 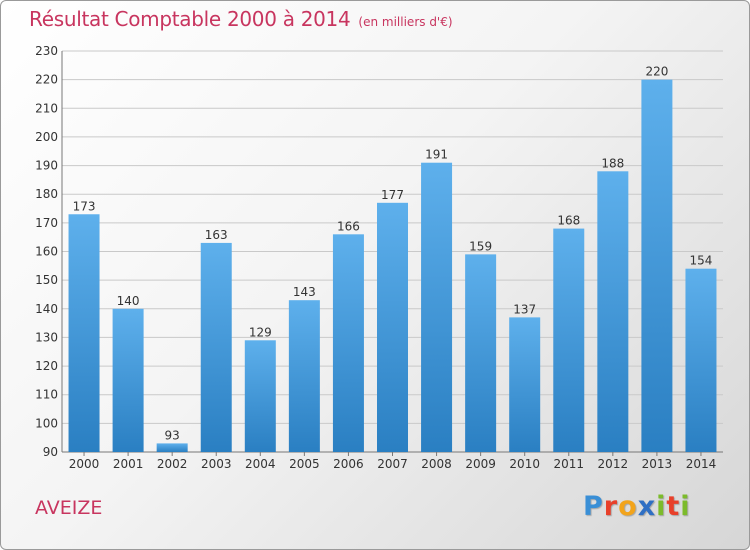 I want to click on data-label-2012: 188, so click(x=612, y=163).